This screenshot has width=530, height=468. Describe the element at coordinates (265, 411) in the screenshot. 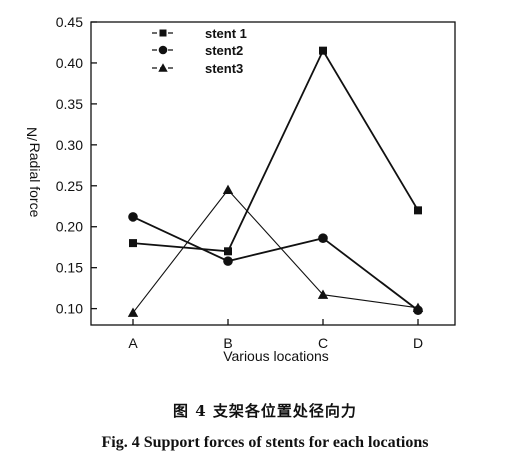

I see `caption-chinese: 图 4 支架各位置处径向力` at that location.